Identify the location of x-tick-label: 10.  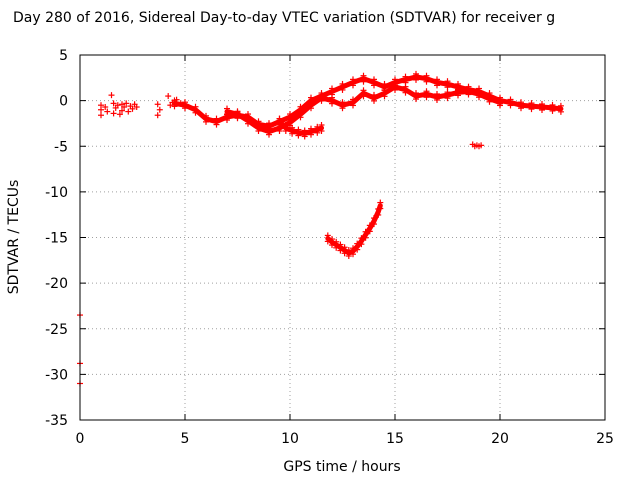
(290, 439).